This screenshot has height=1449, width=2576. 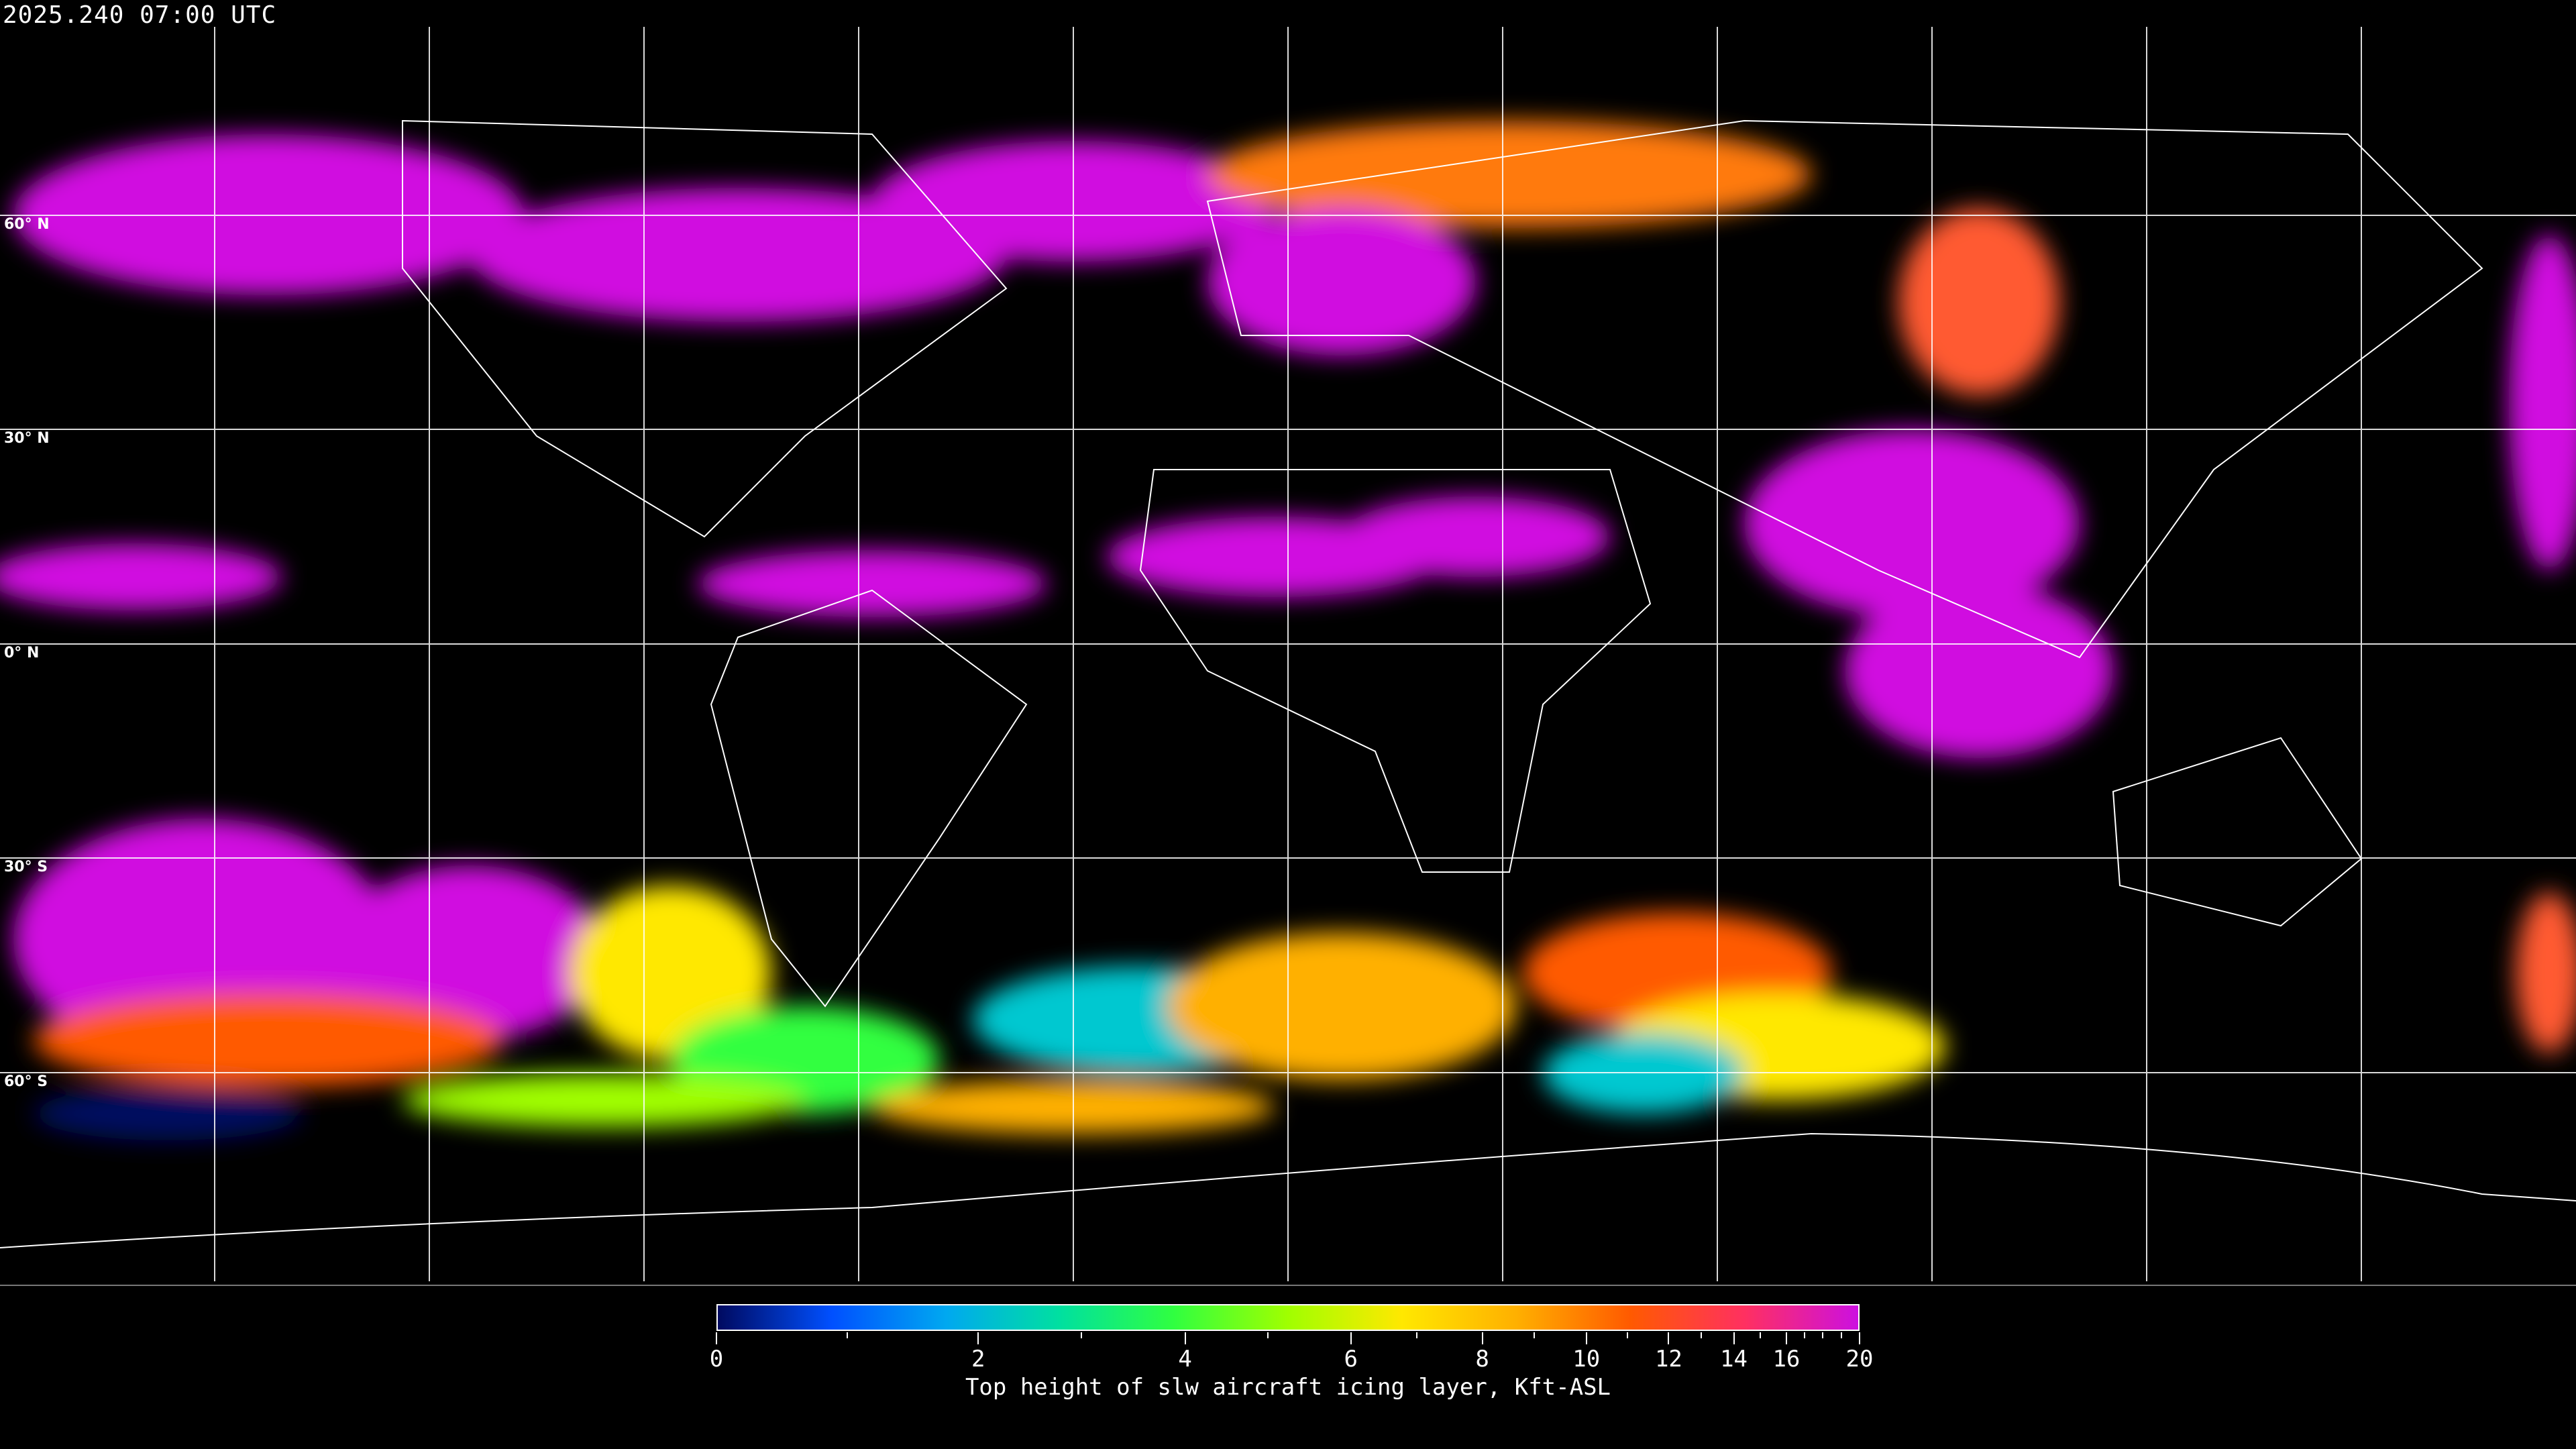 What do you see at coordinates (1291, 1365) in the screenshot?
I see `colorbar-axis: 0 2 4 6 8 10 12 14 16 20` at bounding box center [1291, 1365].